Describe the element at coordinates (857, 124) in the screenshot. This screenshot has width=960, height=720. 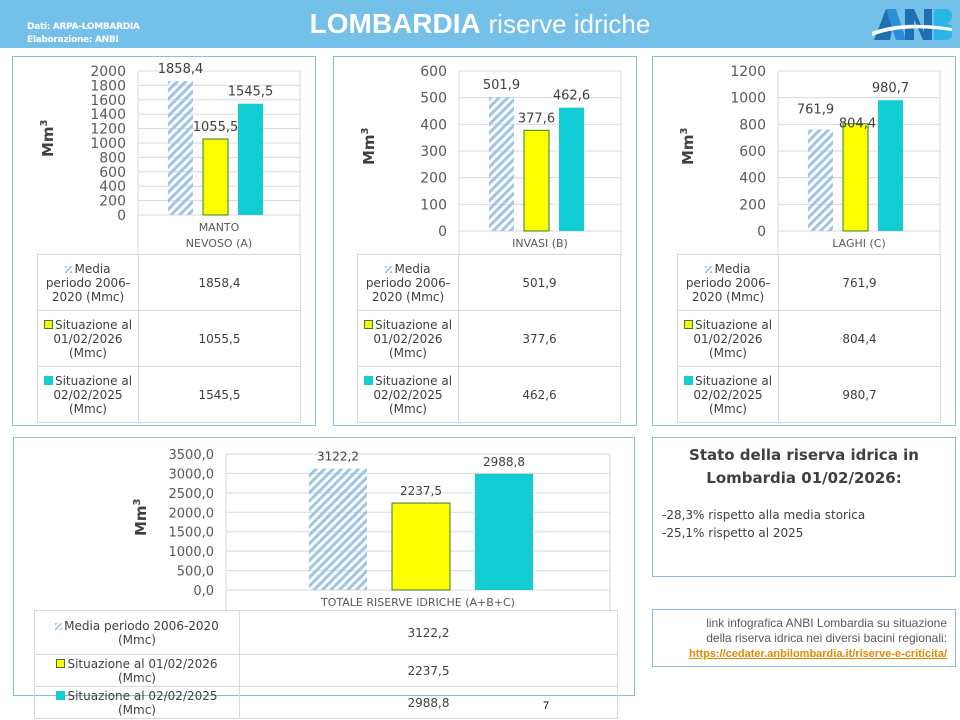
I see `data-label: 804,4` at that location.